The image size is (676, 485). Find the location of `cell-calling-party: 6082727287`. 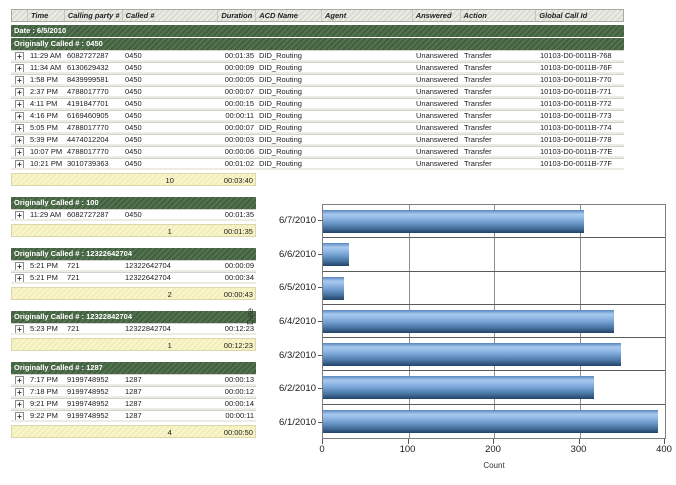

cell-calling-party: 6082727287 is located at coordinates (88, 214).